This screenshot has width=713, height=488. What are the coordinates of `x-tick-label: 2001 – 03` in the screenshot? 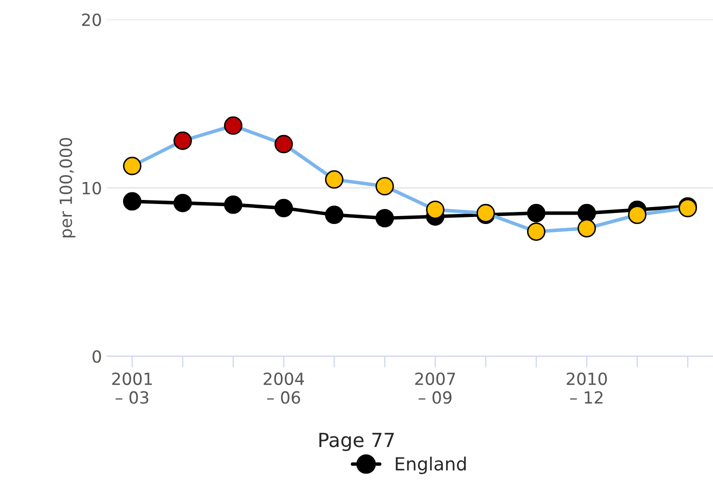 It's located at (132, 388).